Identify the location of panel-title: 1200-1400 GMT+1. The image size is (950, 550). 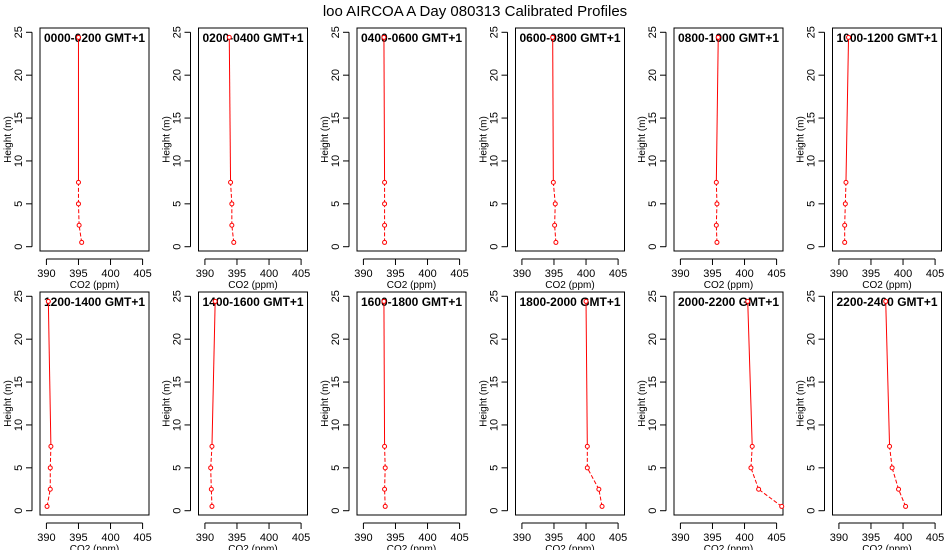
(94, 302).